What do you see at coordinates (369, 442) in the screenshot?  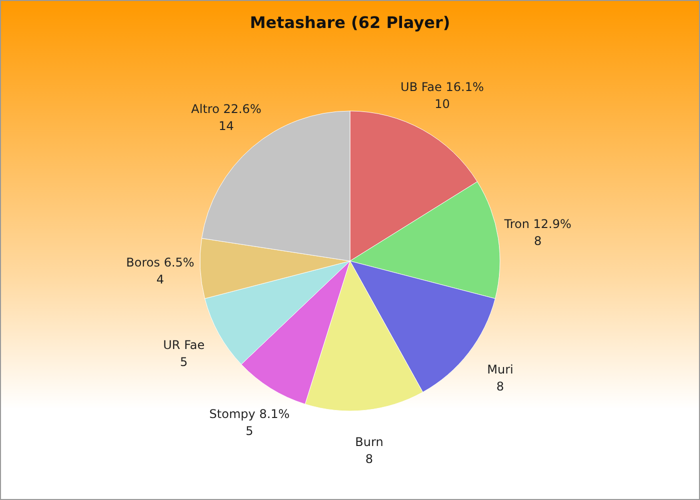 I see `slice-label: Burn` at bounding box center [369, 442].